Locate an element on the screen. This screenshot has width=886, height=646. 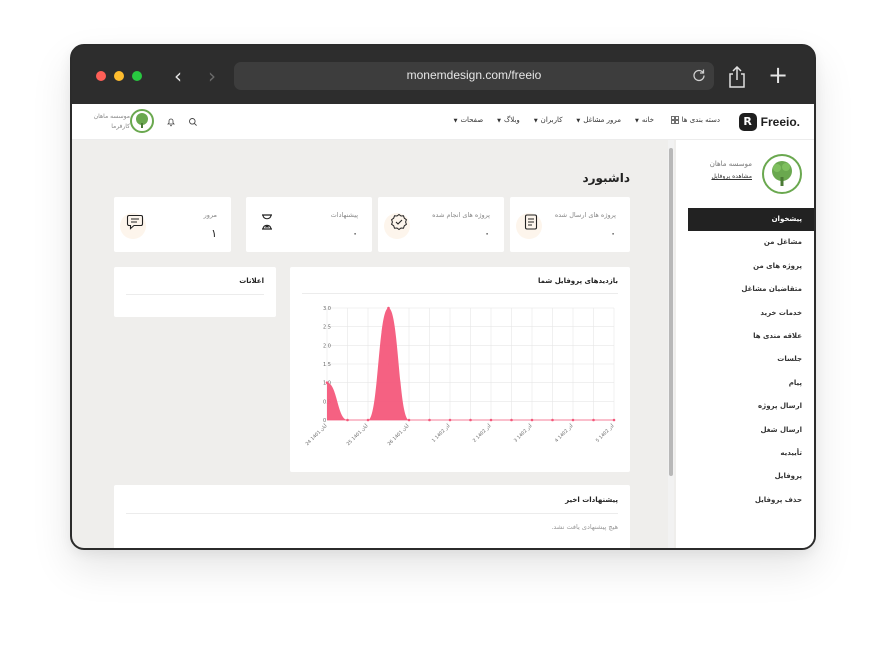
menu-item-label: صفحات is located at coordinates (472, 120).